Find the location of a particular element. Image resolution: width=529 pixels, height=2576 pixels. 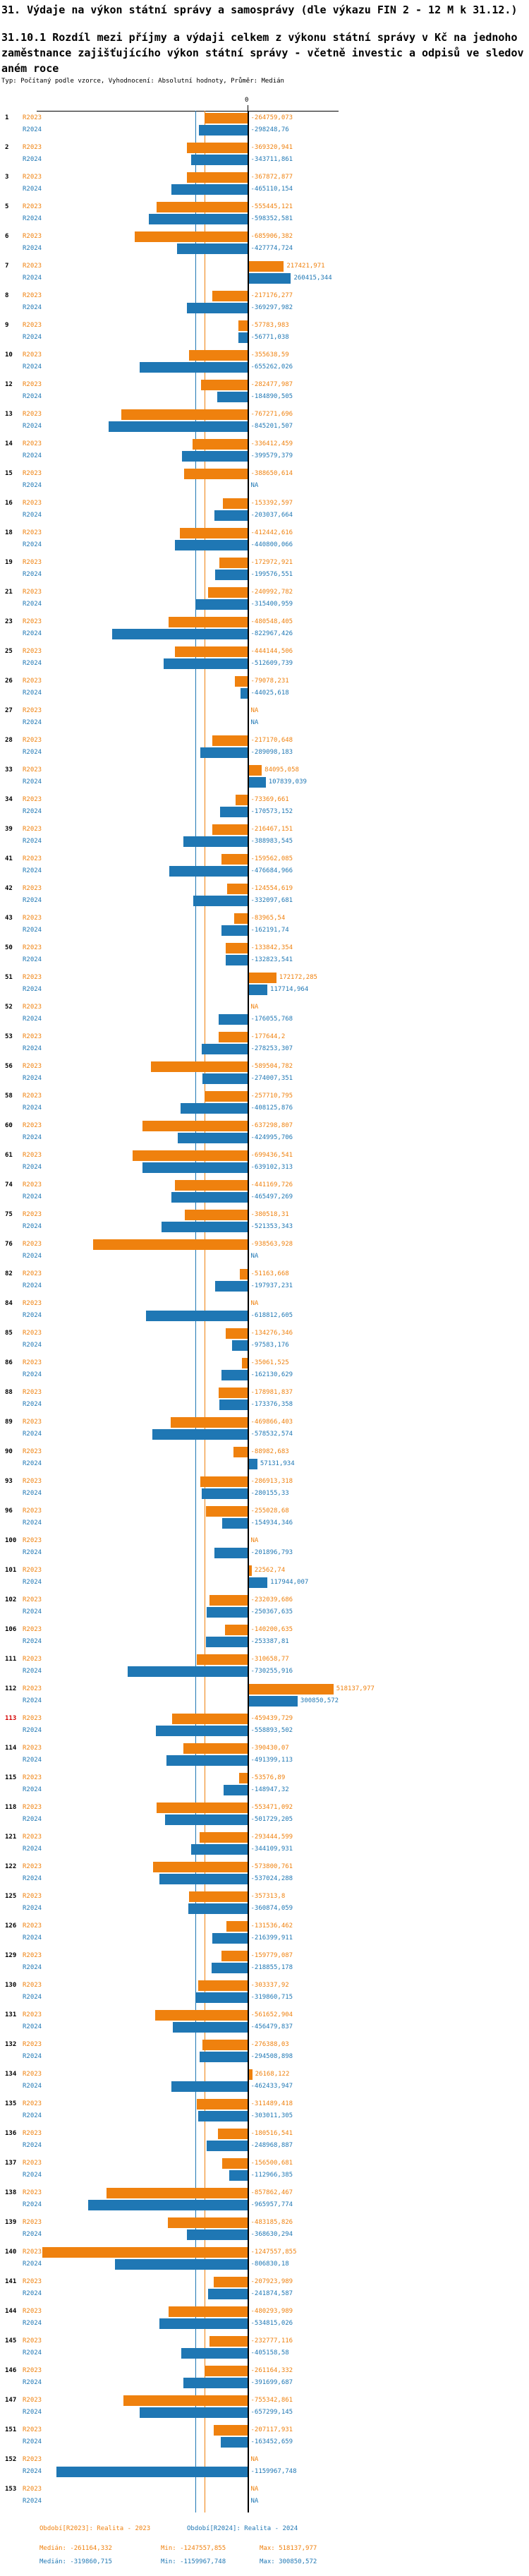

value-label-r2023: -286913,318 is located at coordinates (271, 1481).